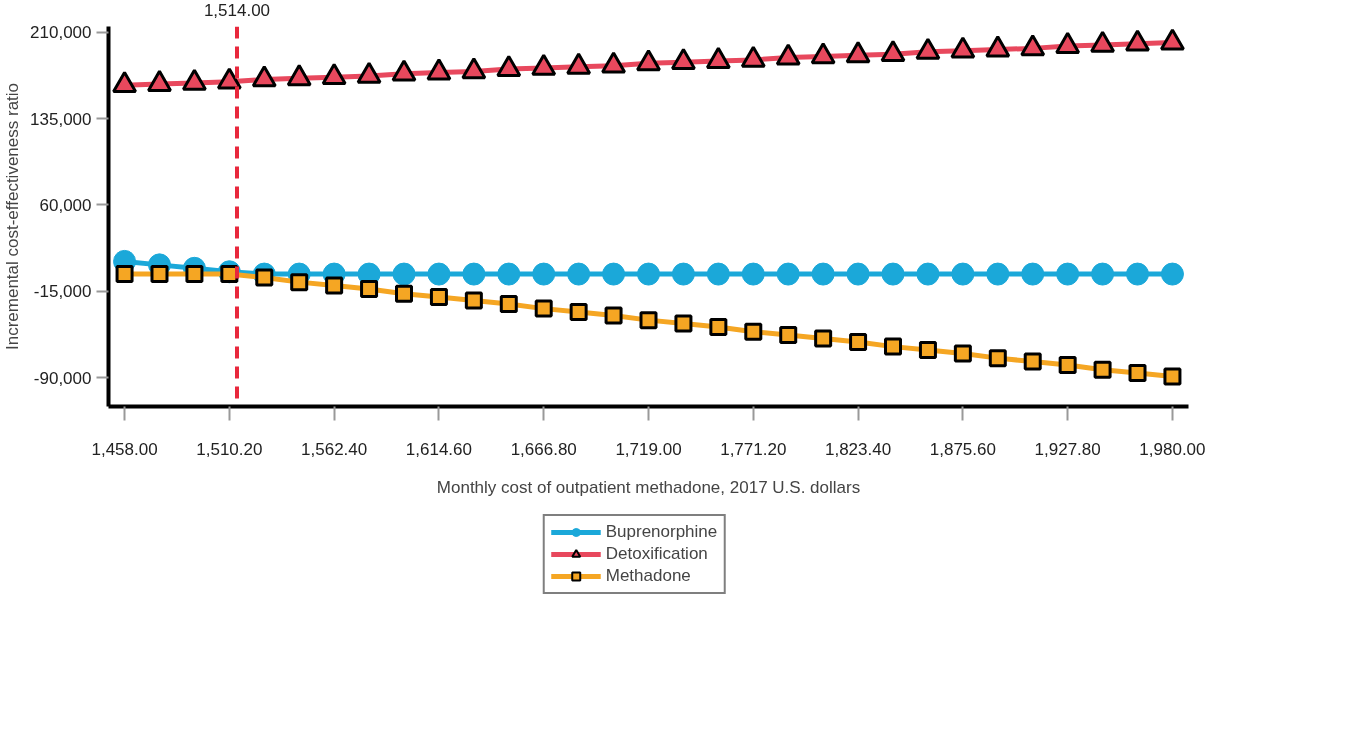  I want to click on x-tick-label: 1,927.80, so click(1067, 449).